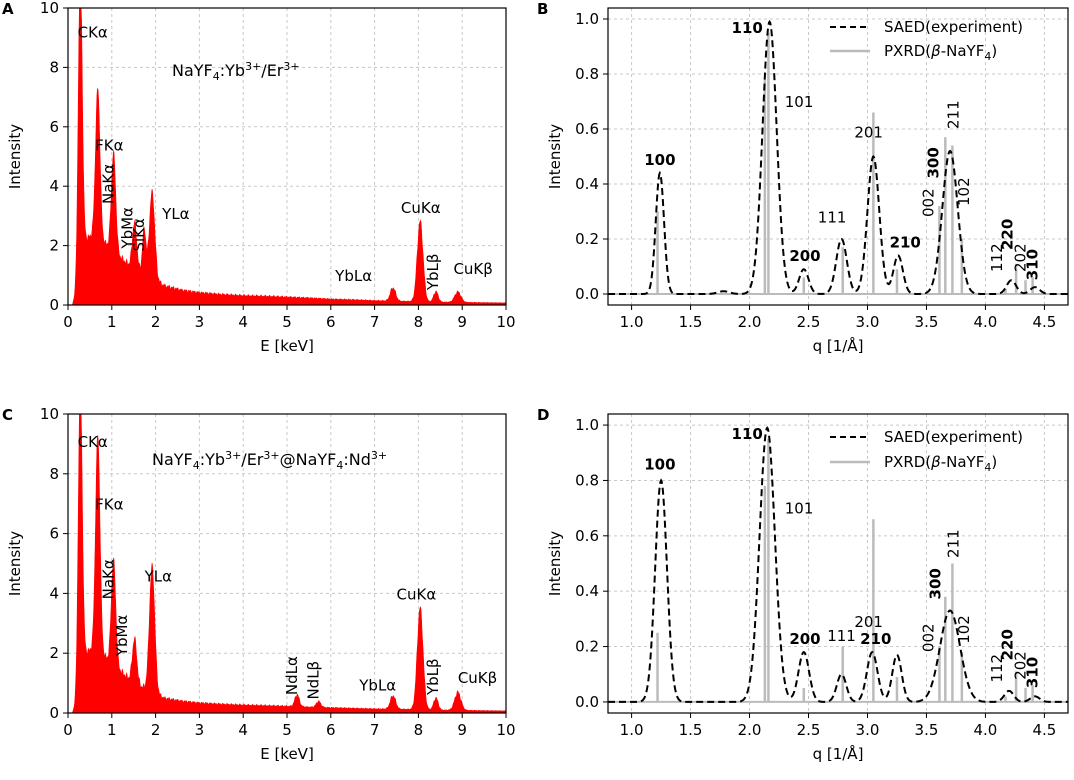 The height and width of the screenshot is (780, 1074). What do you see at coordinates (659, 464) in the screenshot?
I see `reflection-label: 100` at bounding box center [659, 464].